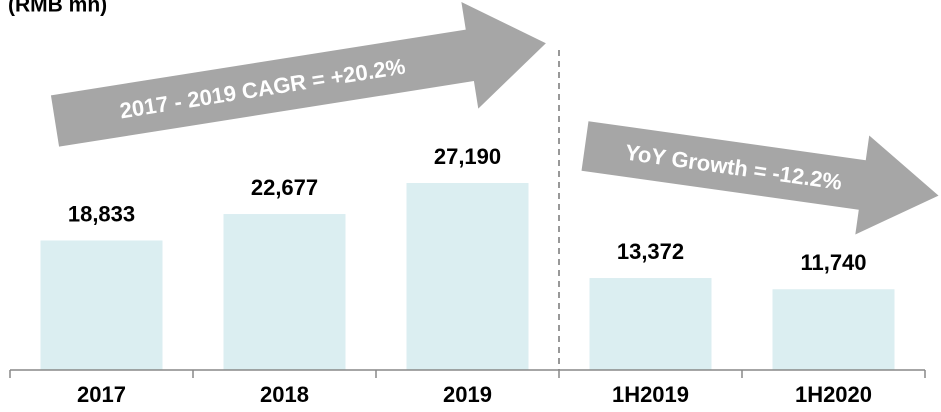 Image resolution: width=941 pixels, height=412 pixels. Describe the element at coordinates (284, 187) in the screenshot. I see `value-label: 22,677` at that location.